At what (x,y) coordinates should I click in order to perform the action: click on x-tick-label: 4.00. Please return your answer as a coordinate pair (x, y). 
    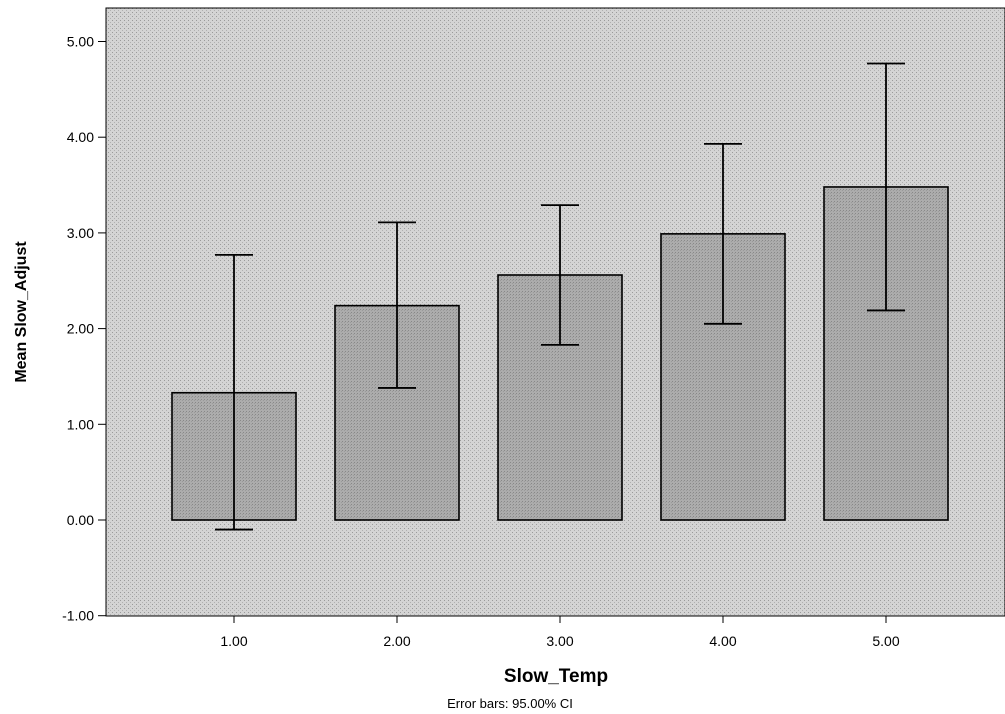
    Looking at the image, I should click on (722, 641).